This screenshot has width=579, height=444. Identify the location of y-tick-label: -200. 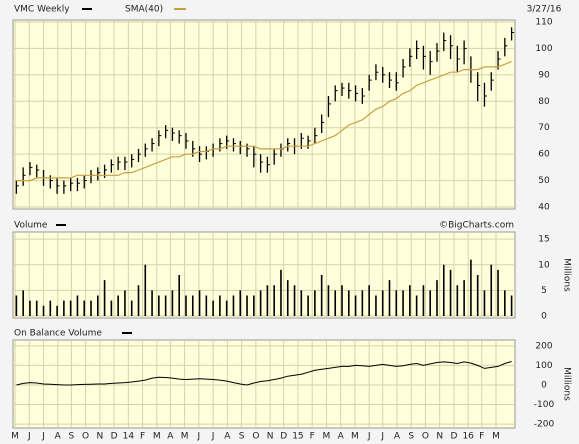
(544, 425).